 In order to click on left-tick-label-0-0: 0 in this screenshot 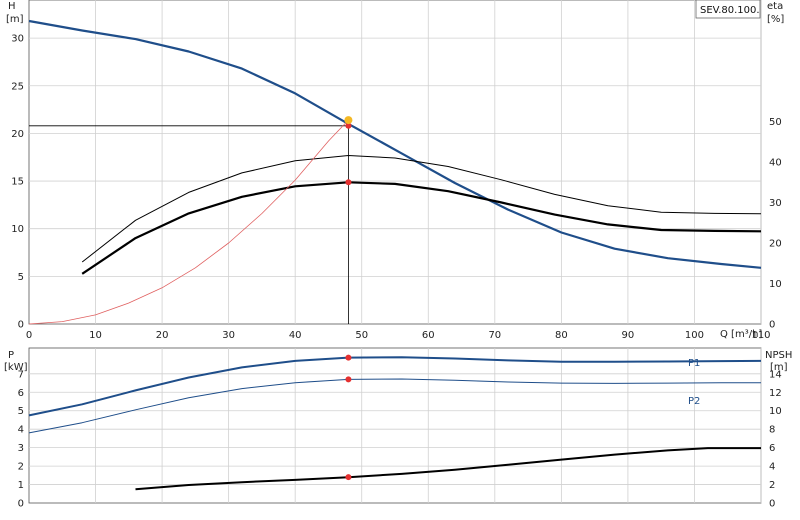, I will do `click(21, 325)`.